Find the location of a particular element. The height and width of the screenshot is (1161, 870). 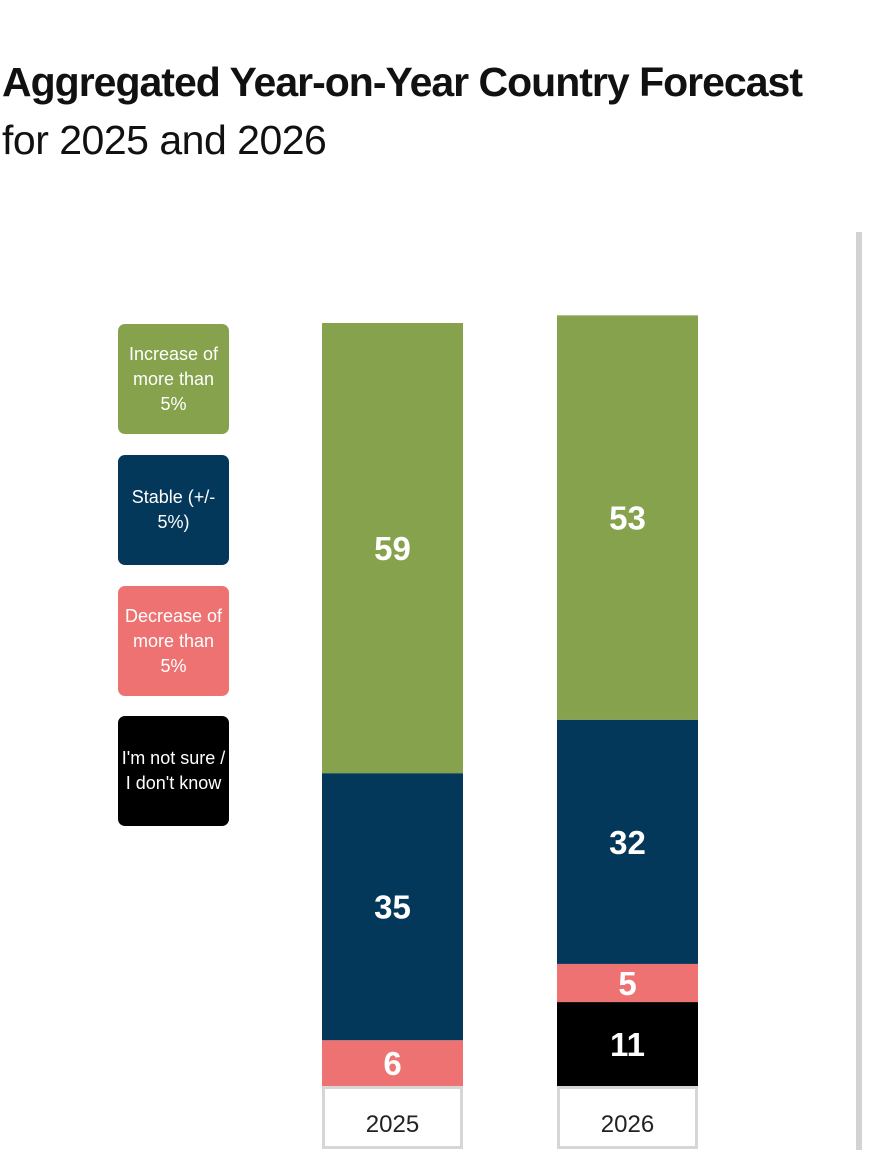

legend-item-not-sure: I'm not sure / I don't know is located at coordinates (173, 771).